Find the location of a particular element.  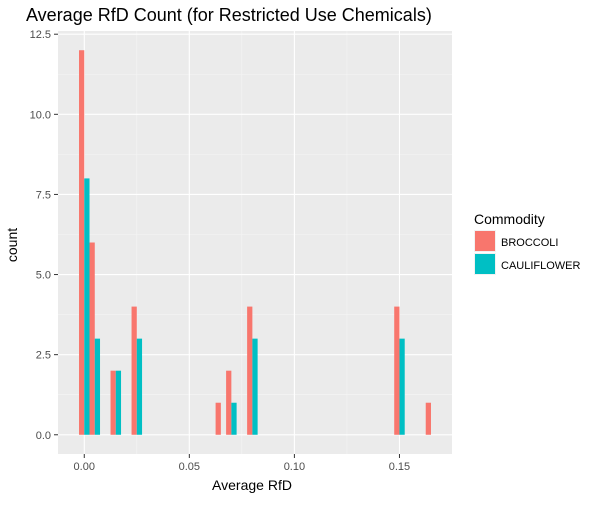

x-tick-label: 0.15 is located at coordinates (399, 467).